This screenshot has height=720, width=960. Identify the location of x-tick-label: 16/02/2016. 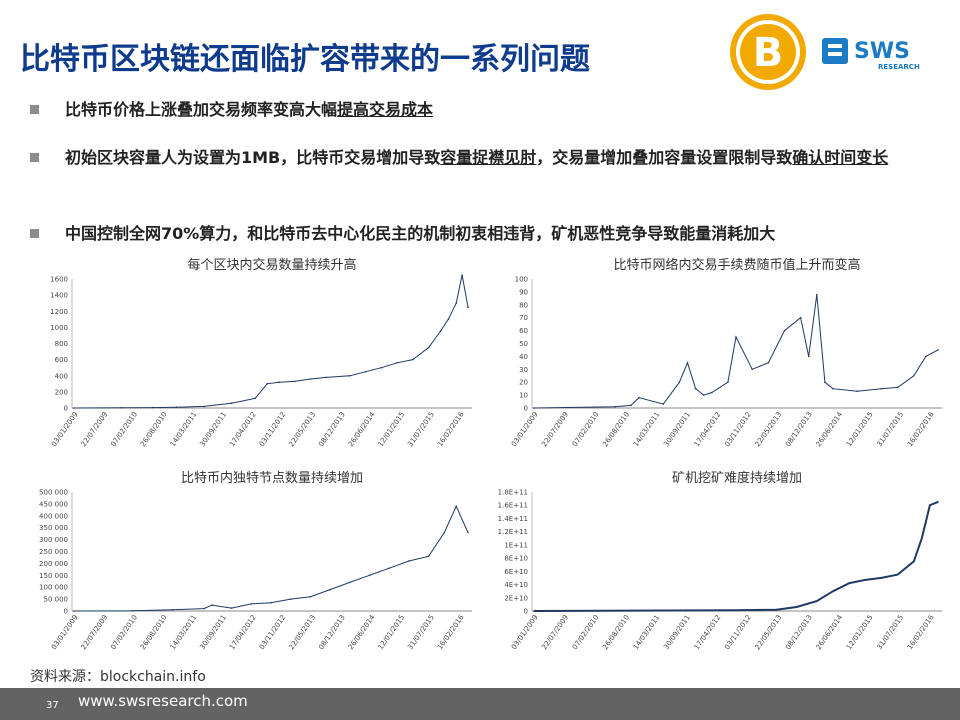
(451, 632).